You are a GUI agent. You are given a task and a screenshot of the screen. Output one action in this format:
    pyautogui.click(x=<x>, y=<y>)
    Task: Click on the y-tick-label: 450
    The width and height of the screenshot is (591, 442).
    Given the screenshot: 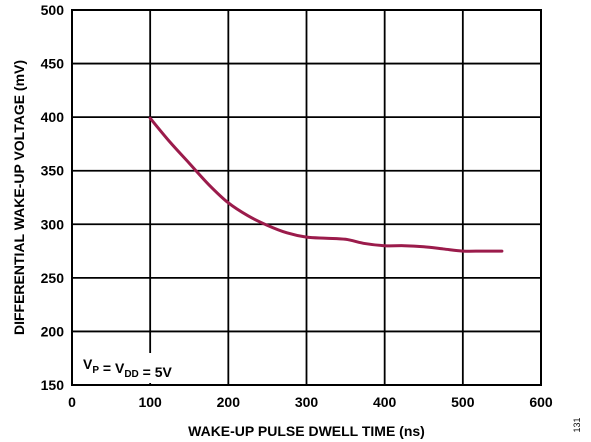 What is the action you would take?
    pyautogui.click(x=53, y=64)
    